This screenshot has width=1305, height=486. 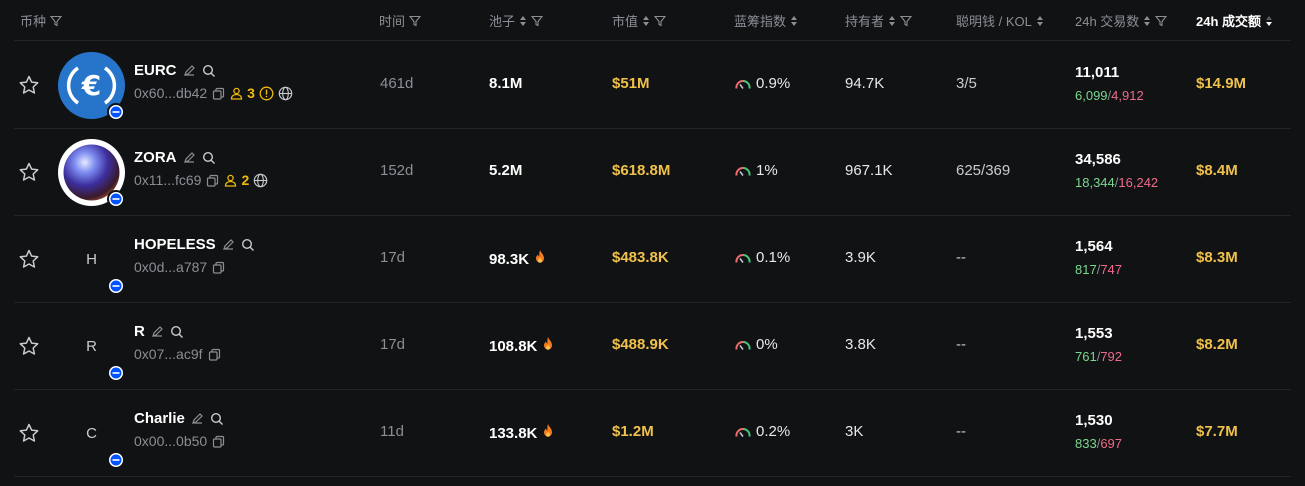 I want to click on token-name: ZORA, so click(x=155, y=157).